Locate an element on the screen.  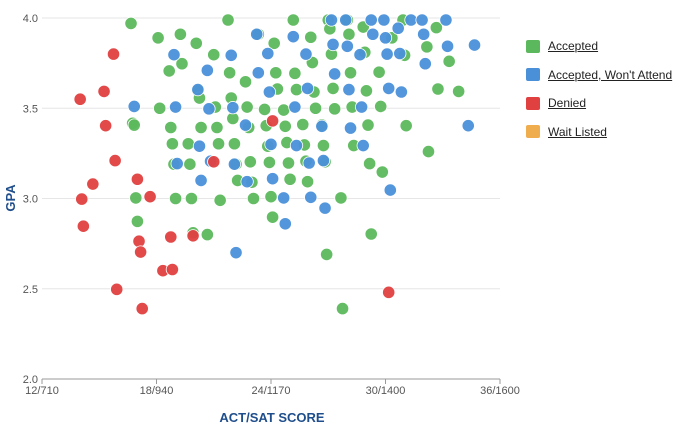
y-tick-label: 3.5 is located at coordinates (30, 109).